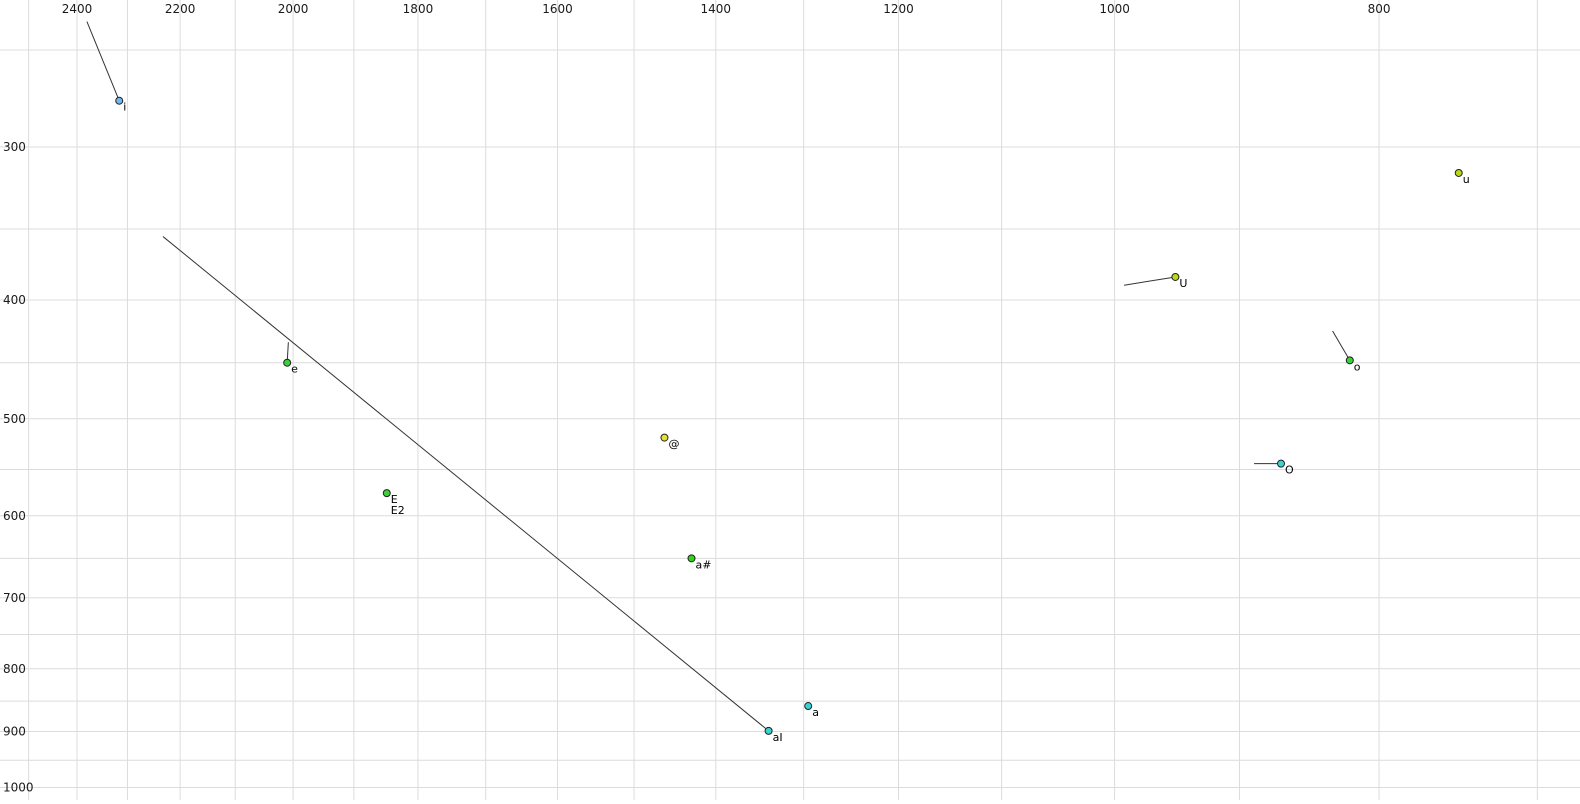 This screenshot has height=804, width=1580. I want to click on y-tick-label: 500, so click(14, 419).